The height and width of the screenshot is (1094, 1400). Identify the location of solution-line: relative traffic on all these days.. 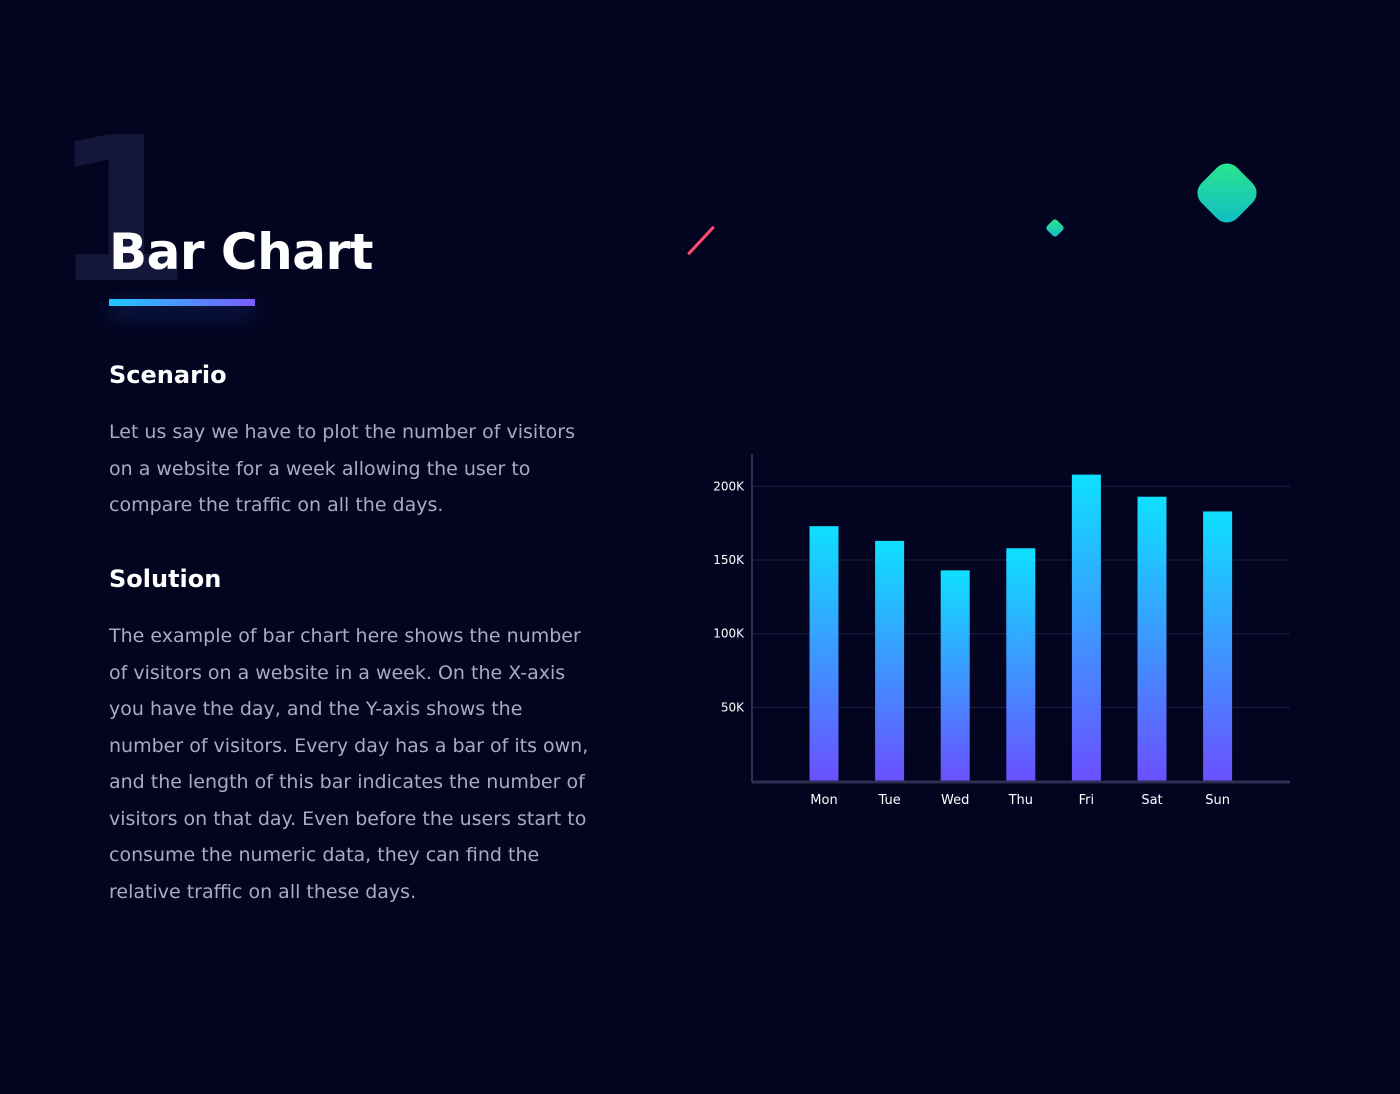
(263, 891).